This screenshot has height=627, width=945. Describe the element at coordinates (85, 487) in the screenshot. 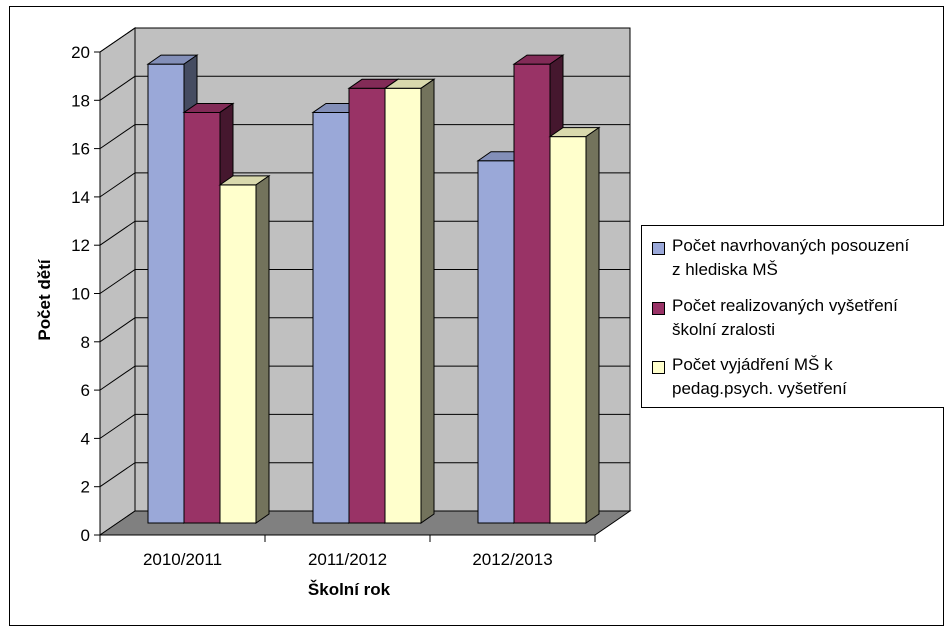

I see `y-tick-label: 2` at that location.